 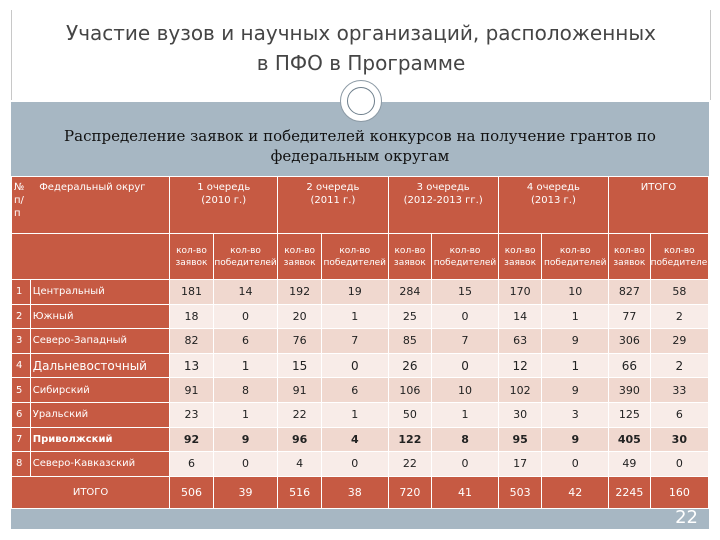 I want to click on table-cell: 25, so click(x=410, y=316).